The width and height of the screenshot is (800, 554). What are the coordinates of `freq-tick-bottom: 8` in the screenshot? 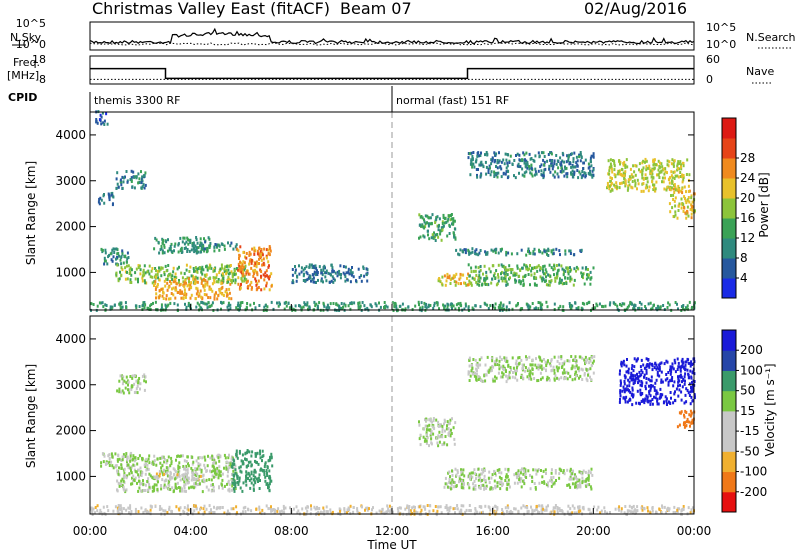 It's located at (42, 79).